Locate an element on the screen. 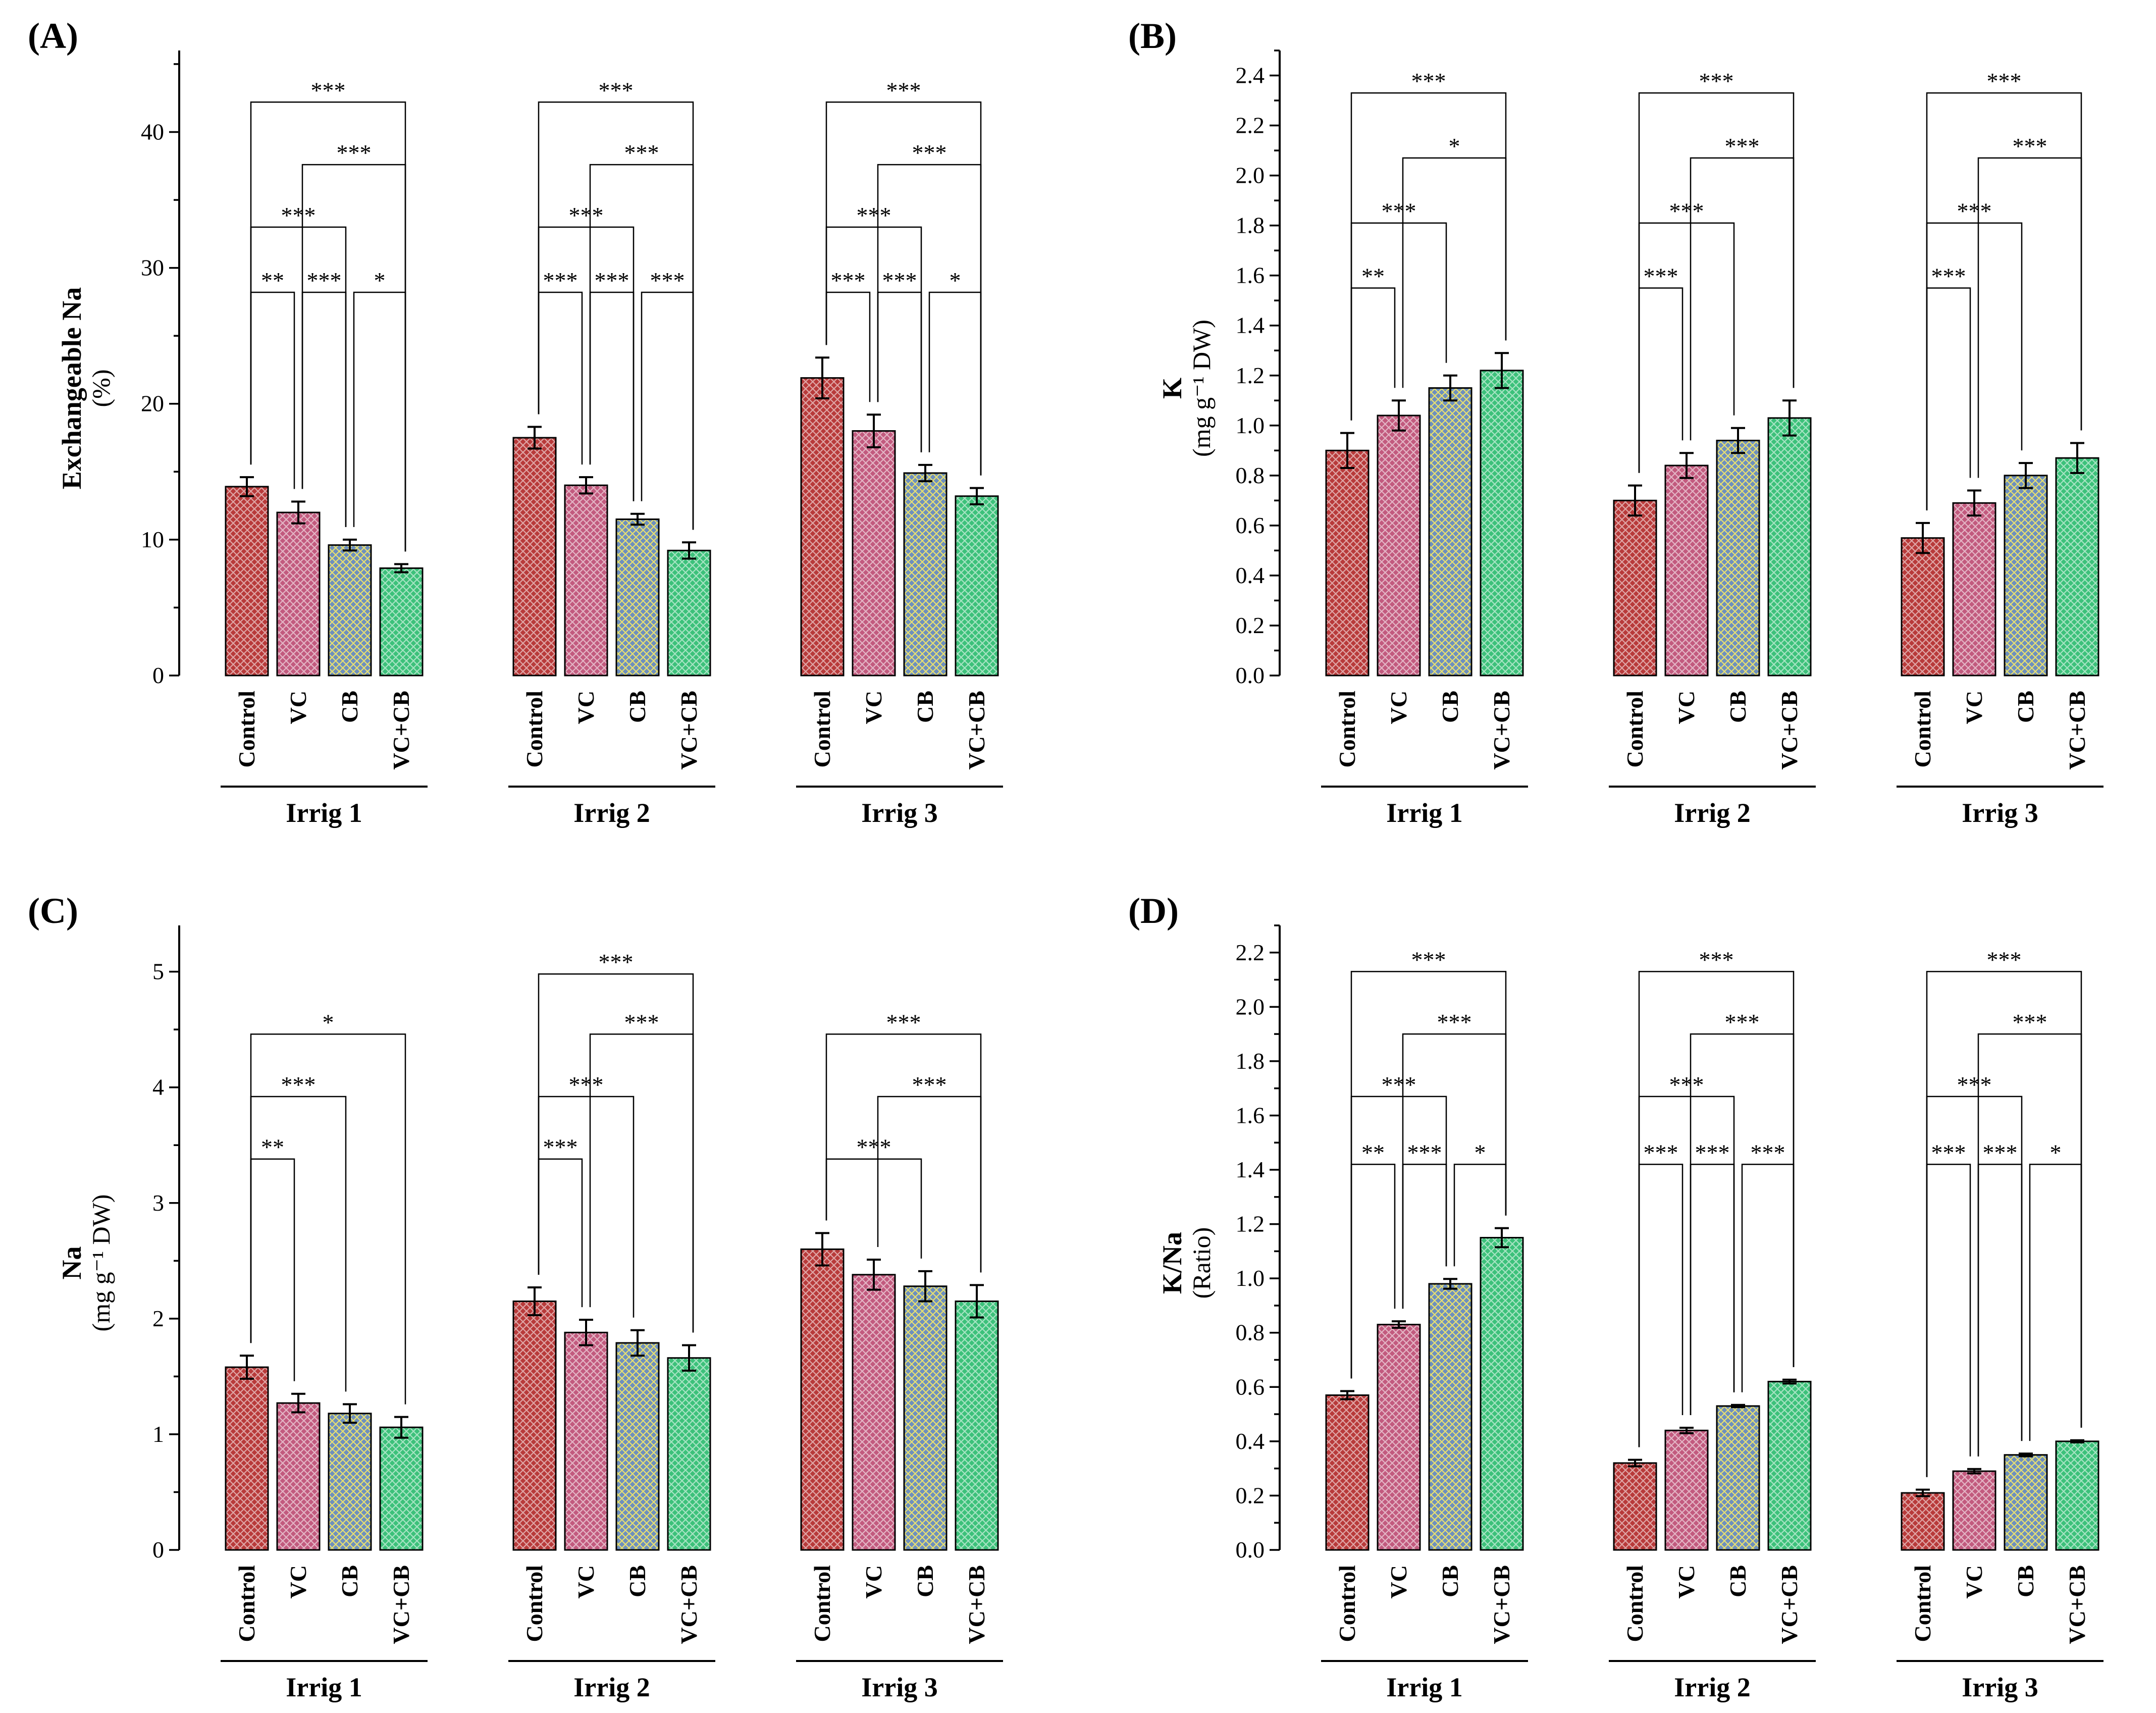 The height and width of the screenshot is (1713, 2156). panel-c-category-label: CB is located at coordinates (637, 1581).